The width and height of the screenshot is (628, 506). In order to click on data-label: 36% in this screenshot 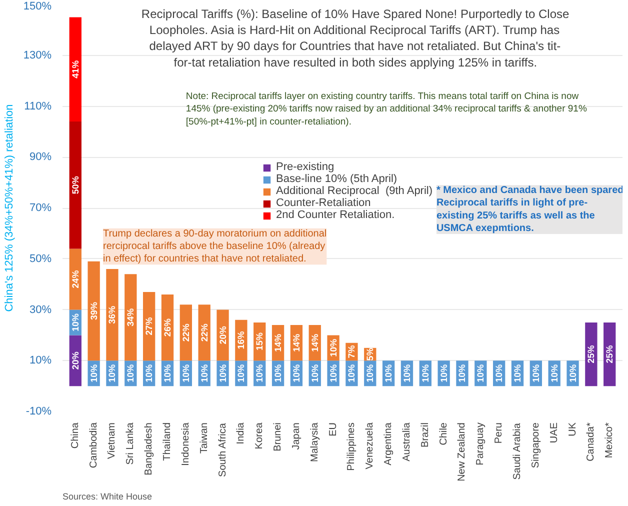, I will do `click(112, 315)`.